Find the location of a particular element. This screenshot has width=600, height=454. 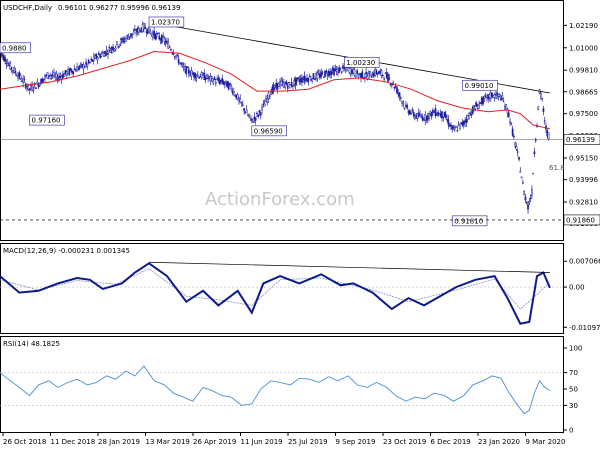

current-price-box is located at coordinates (581, 139).